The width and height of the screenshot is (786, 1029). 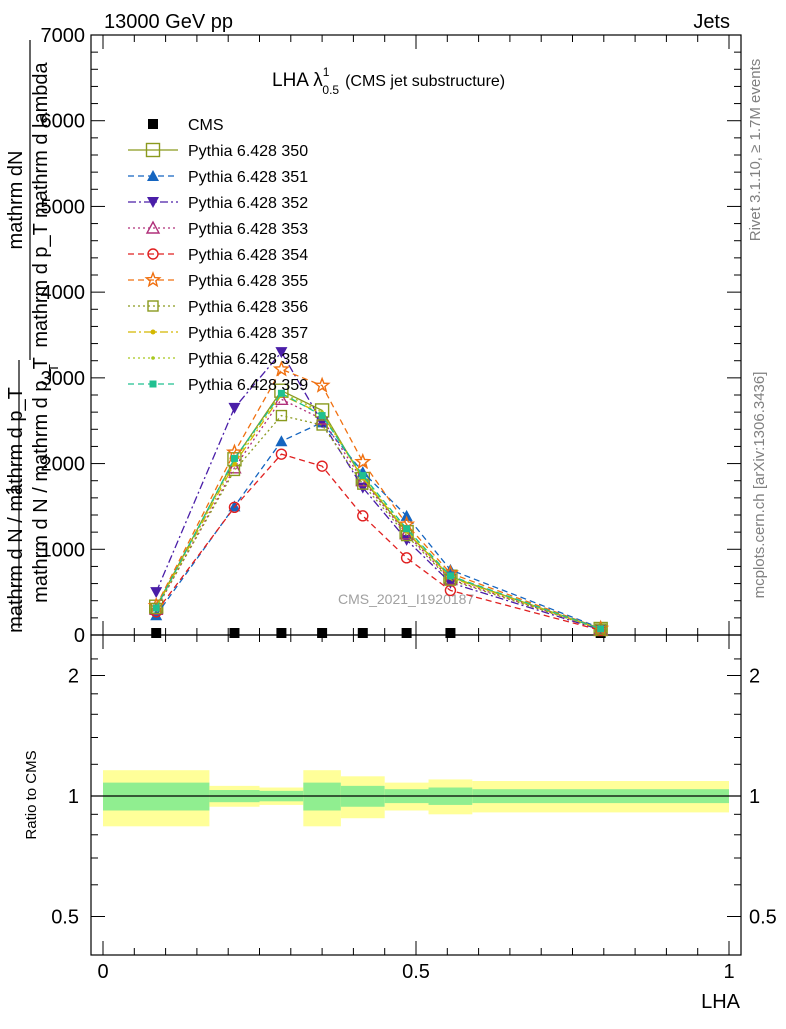 I want to click on y-tick-label: 3000, so click(x=63, y=379).